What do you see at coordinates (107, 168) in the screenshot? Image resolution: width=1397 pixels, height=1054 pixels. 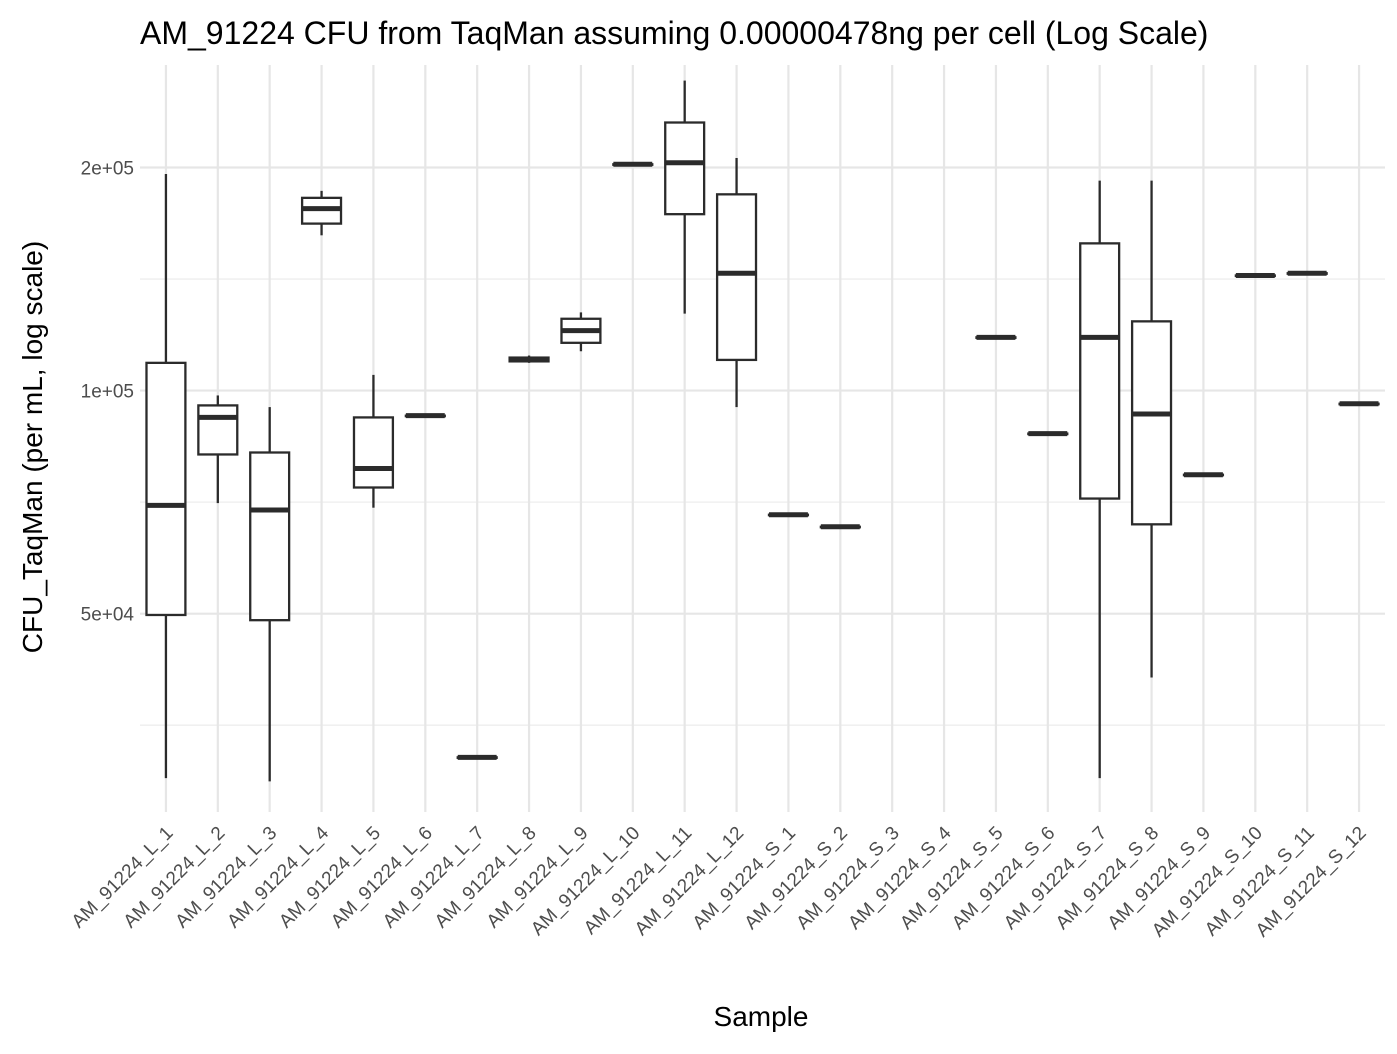 I see `y-tick-label: 2e+05` at bounding box center [107, 168].